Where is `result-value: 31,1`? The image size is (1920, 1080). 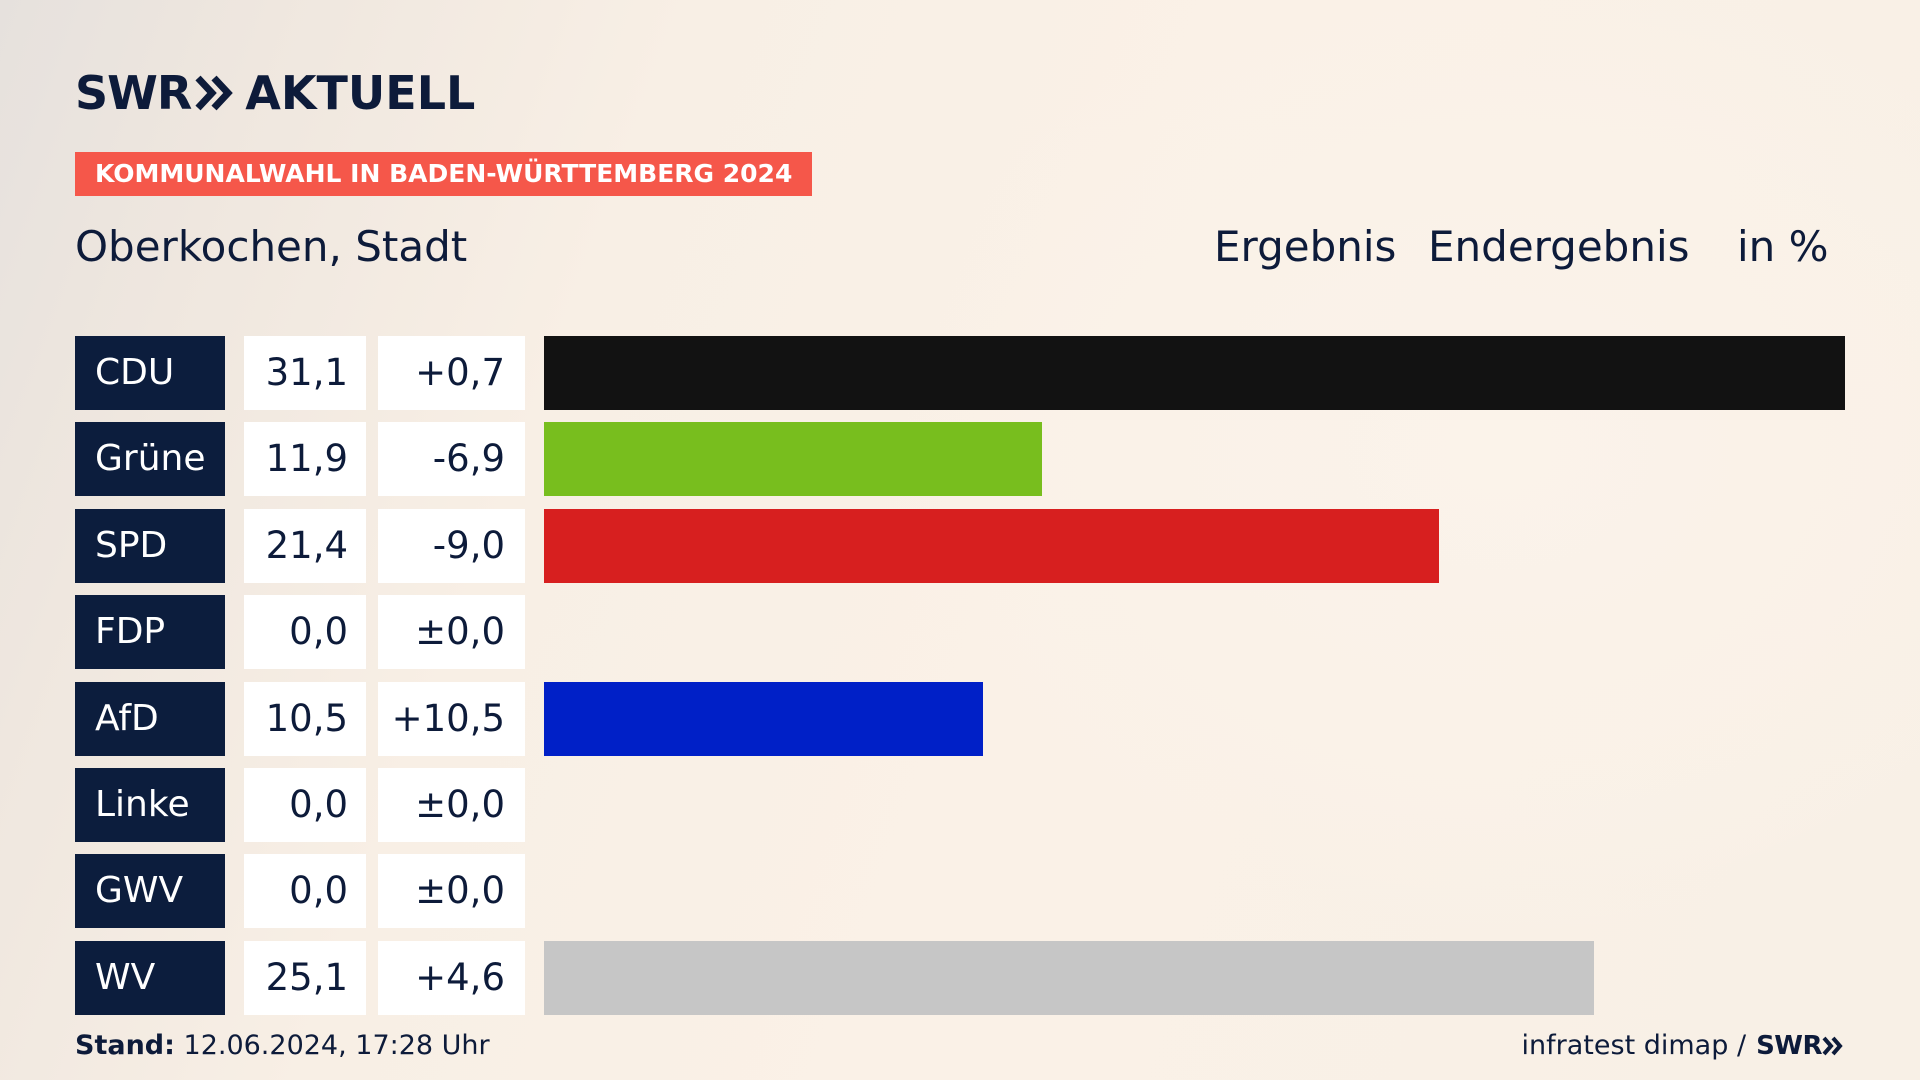
result-value: 31,1 is located at coordinates (305, 373).